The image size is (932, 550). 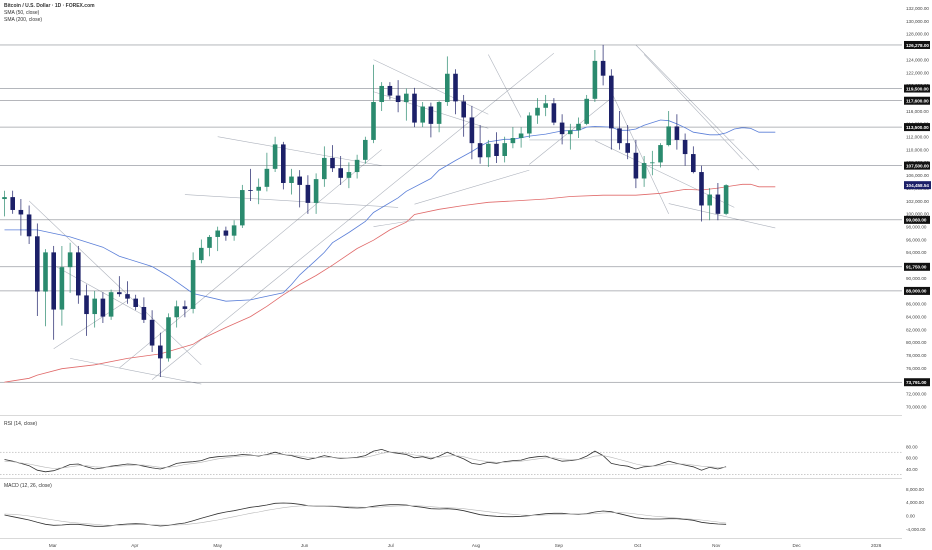 What do you see at coordinates (23, 20) in the screenshot?
I see `sma200-legend: SMA (200, close)` at bounding box center [23, 20].